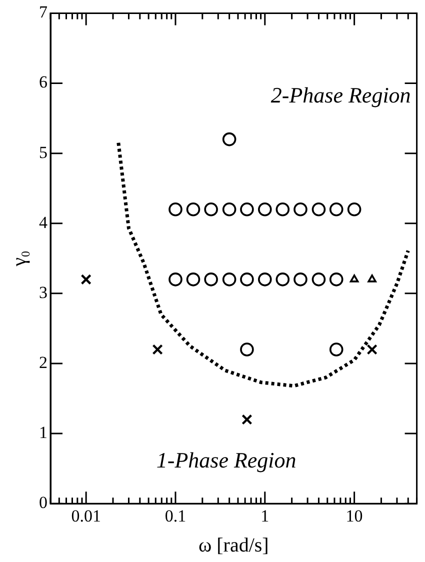  What do you see at coordinates (43, 12) in the screenshot?
I see `y-tick-label: 7` at bounding box center [43, 12].